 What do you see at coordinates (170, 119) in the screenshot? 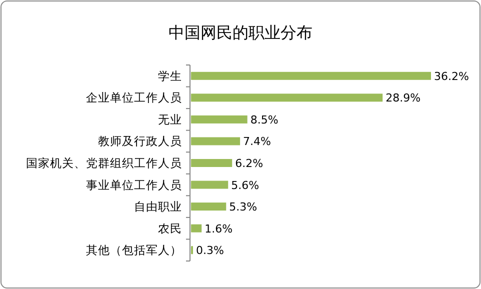
I see `y-tick-label: 无业` at bounding box center [170, 119].